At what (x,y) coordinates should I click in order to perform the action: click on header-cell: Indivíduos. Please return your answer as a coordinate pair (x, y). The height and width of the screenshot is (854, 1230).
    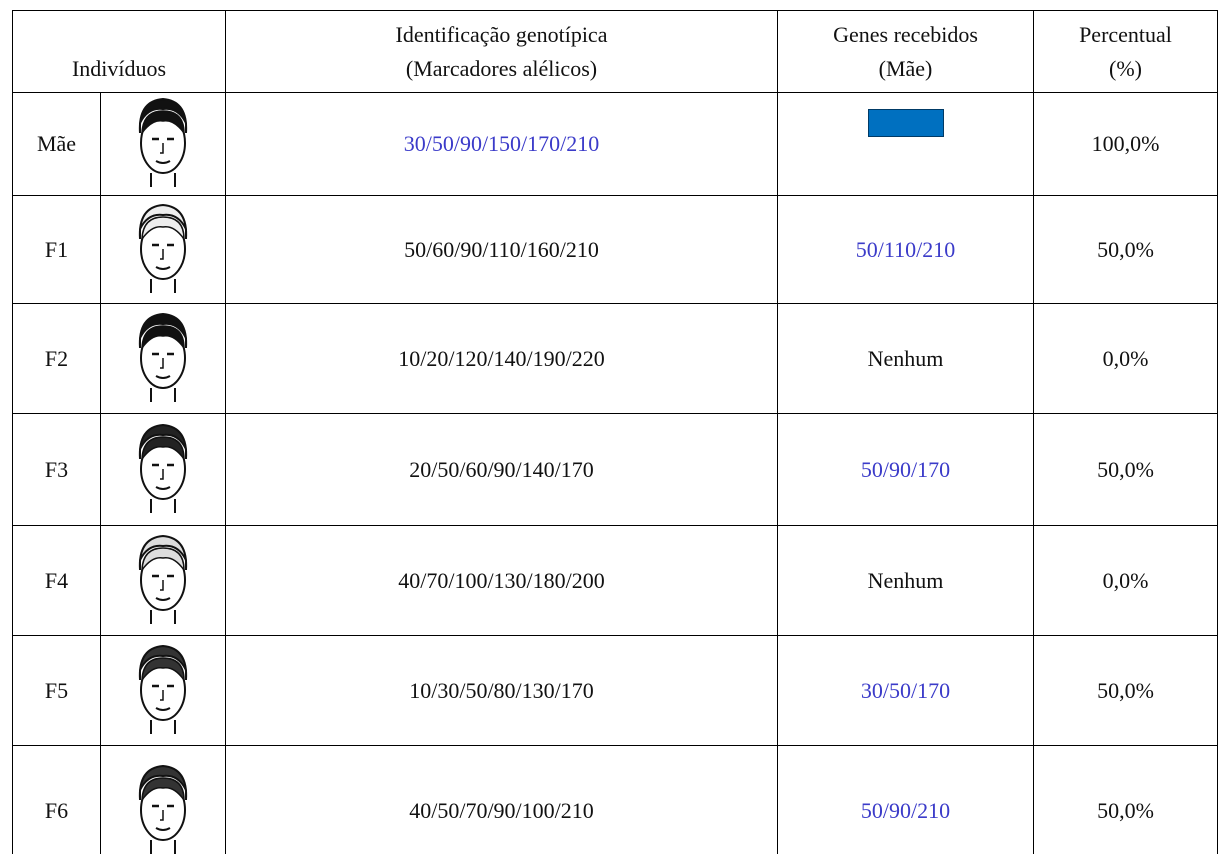
    Looking at the image, I should click on (119, 51).